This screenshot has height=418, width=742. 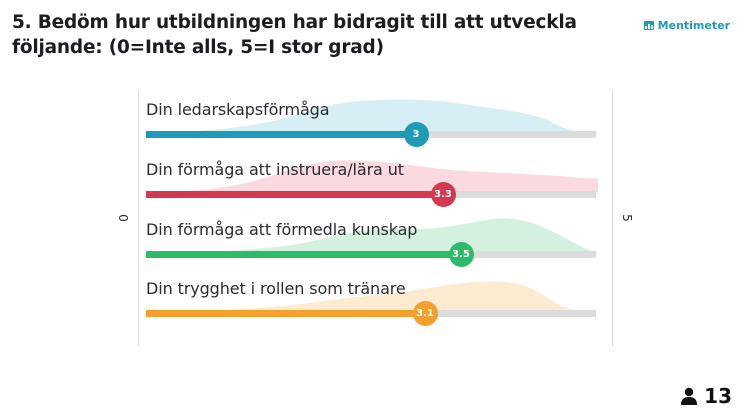 What do you see at coordinates (138, 218) in the screenshot?
I see `scale-axis-left` at bounding box center [138, 218].